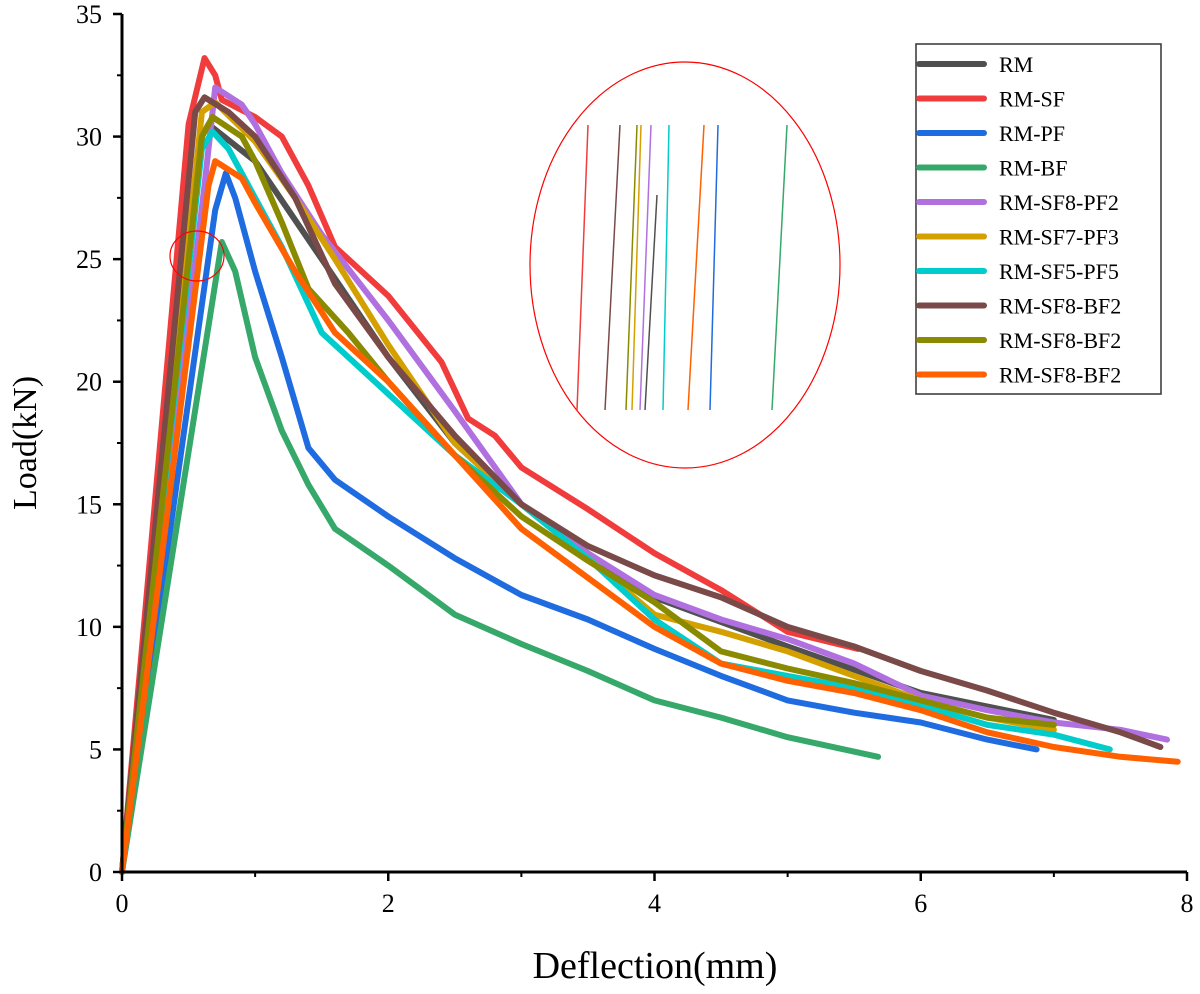 This screenshot has width=1200, height=994. I want to click on x-tick-label: 6, so click(920, 903).